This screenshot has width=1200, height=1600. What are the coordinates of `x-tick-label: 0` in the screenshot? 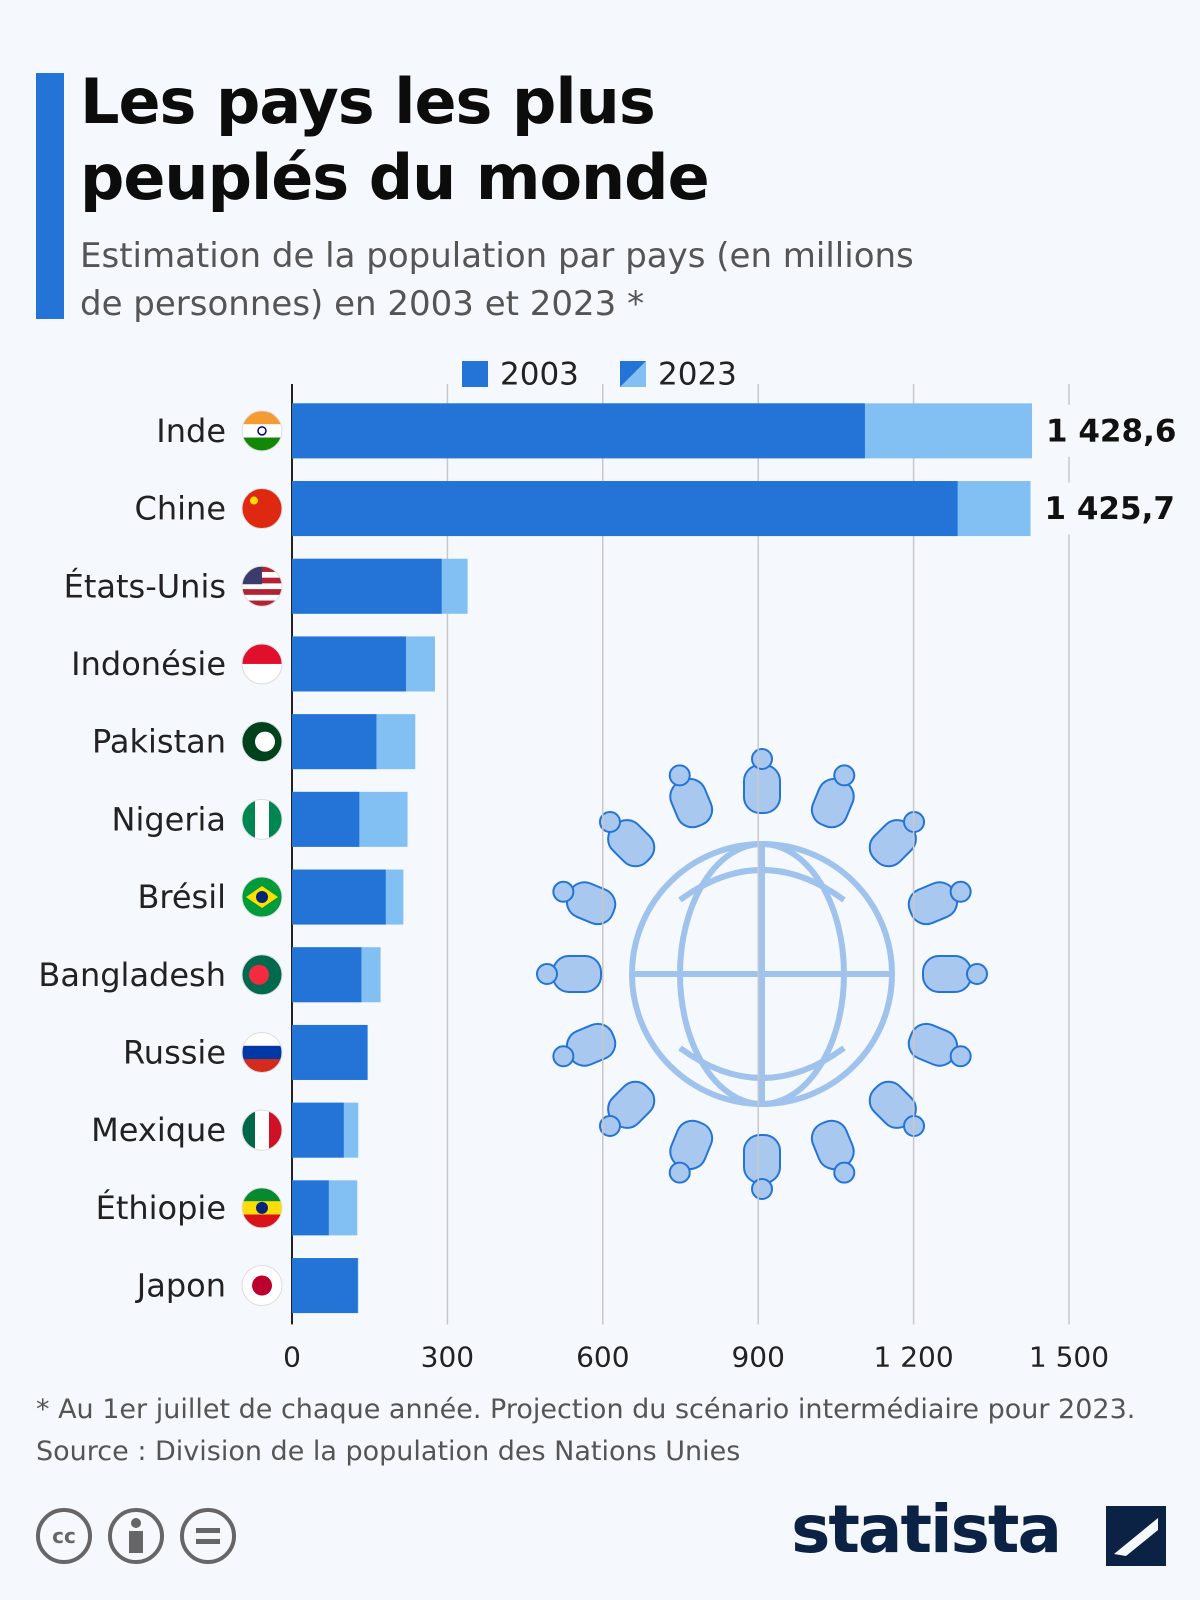 It's located at (292, 1355).